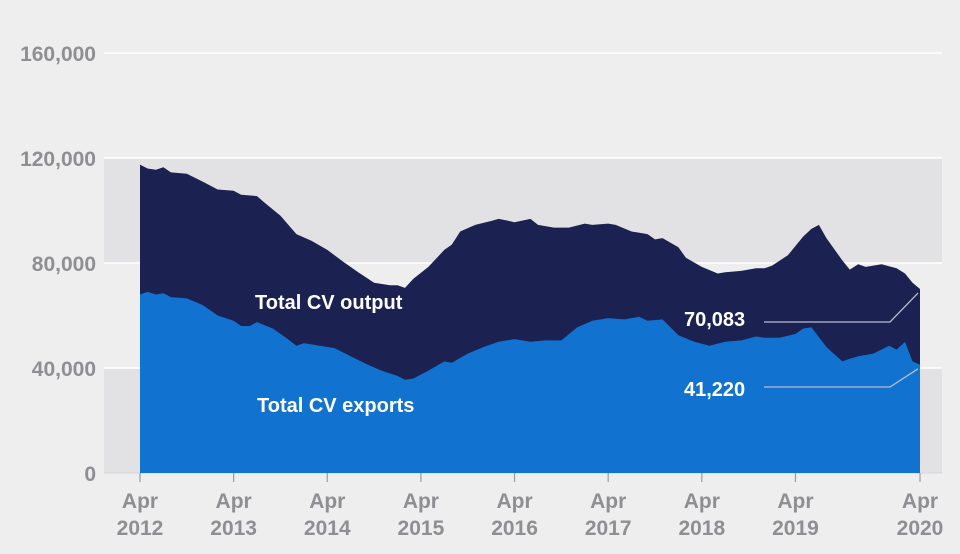 The height and width of the screenshot is (554, 960). What do you see at coordinates (335, 406) in the screenshot?
I see `exports-series-label: Total CV exports` at bounding box center [335, 406].